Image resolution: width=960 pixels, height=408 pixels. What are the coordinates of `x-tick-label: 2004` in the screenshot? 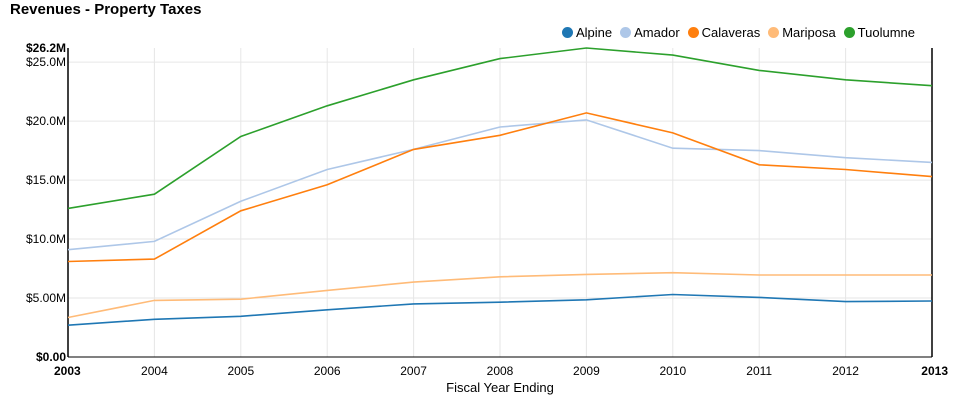 It's located at (154, 371).